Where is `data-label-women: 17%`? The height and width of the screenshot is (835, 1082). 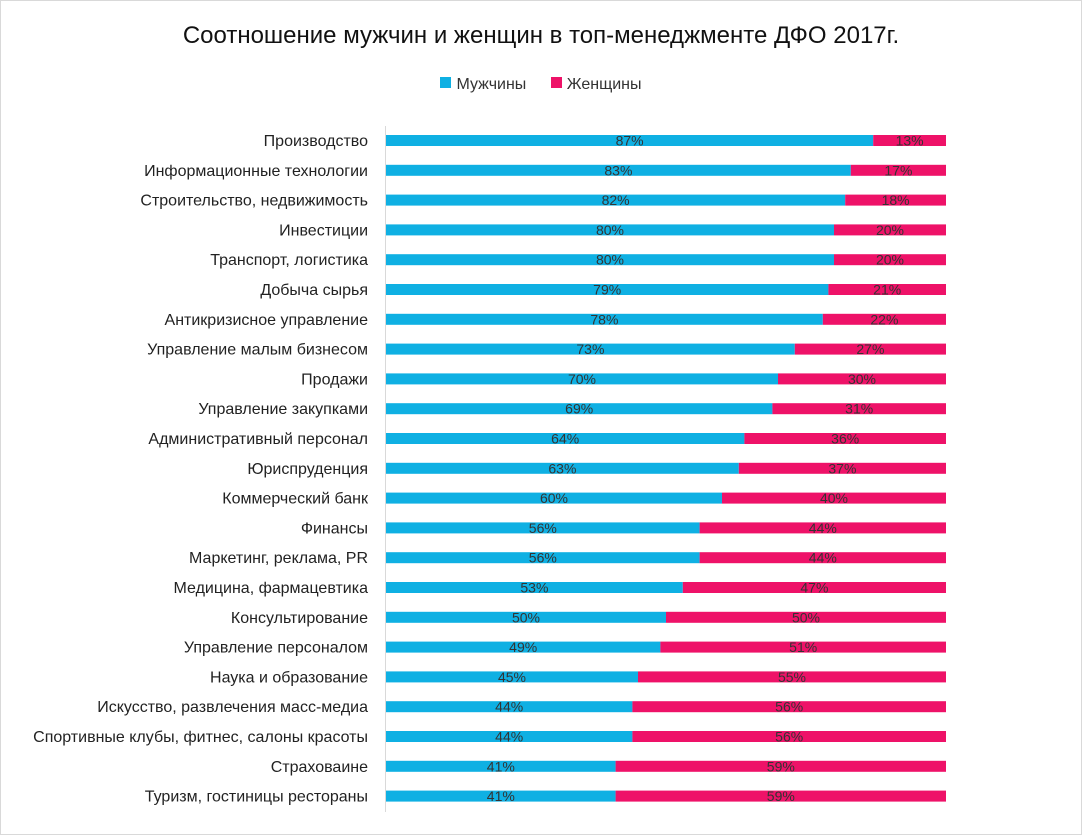 data-label-women: 17% is located at coordinates (898, 170).